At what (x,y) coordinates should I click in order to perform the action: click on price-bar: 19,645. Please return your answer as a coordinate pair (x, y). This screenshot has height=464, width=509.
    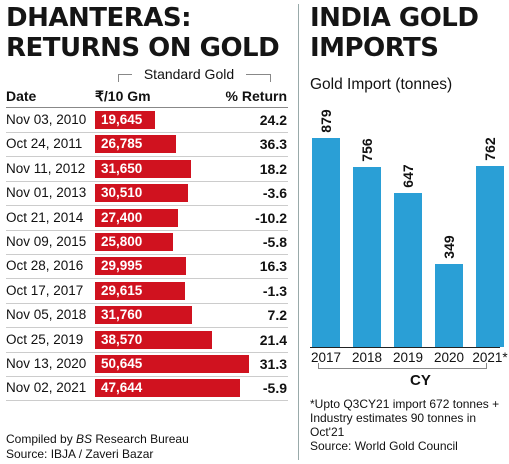
    Looking at the image, I should click on (125, 120).